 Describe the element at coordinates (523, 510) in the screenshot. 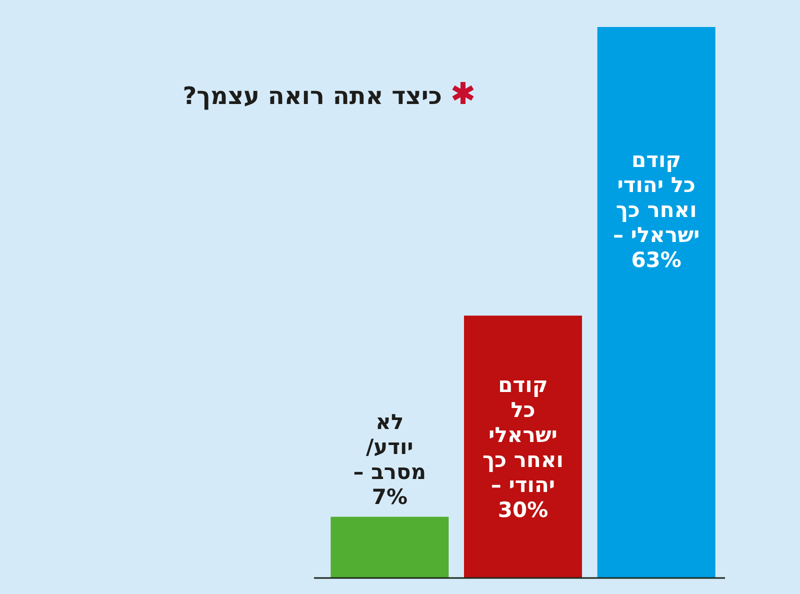

I see `data-label: 30%` at that location.